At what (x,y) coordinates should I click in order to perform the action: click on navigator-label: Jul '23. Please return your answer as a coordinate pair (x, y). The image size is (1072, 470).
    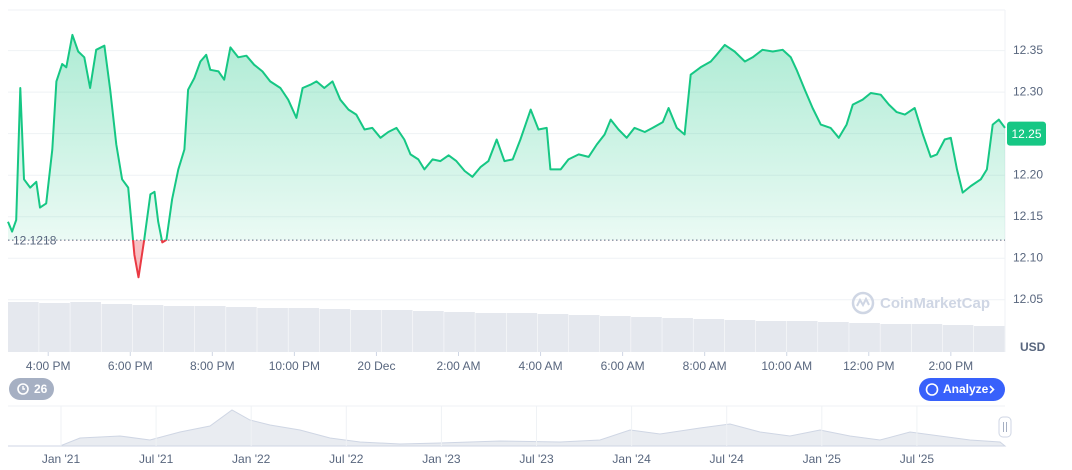
    Looking at the image, I should click on (536, 459).